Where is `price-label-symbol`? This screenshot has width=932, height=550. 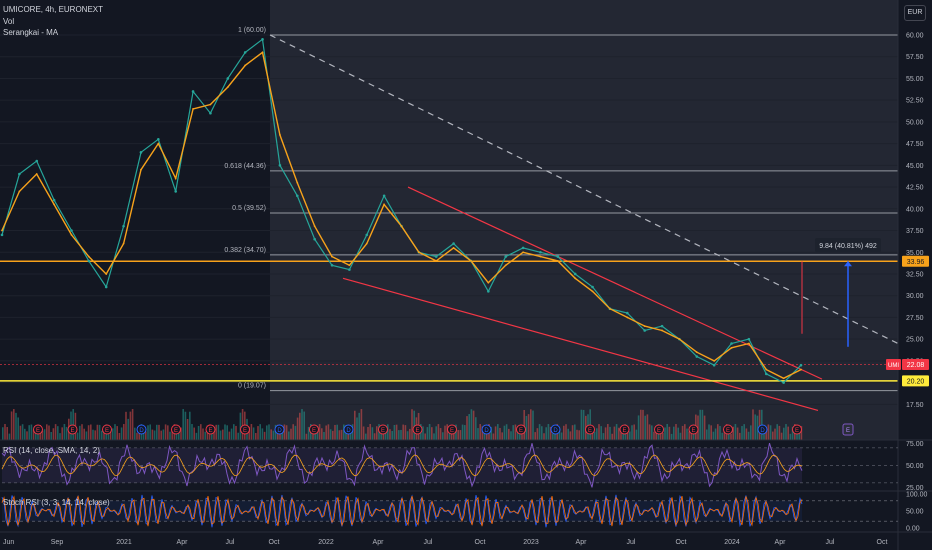
price-label-symbol is located at coordinates (893, 365).